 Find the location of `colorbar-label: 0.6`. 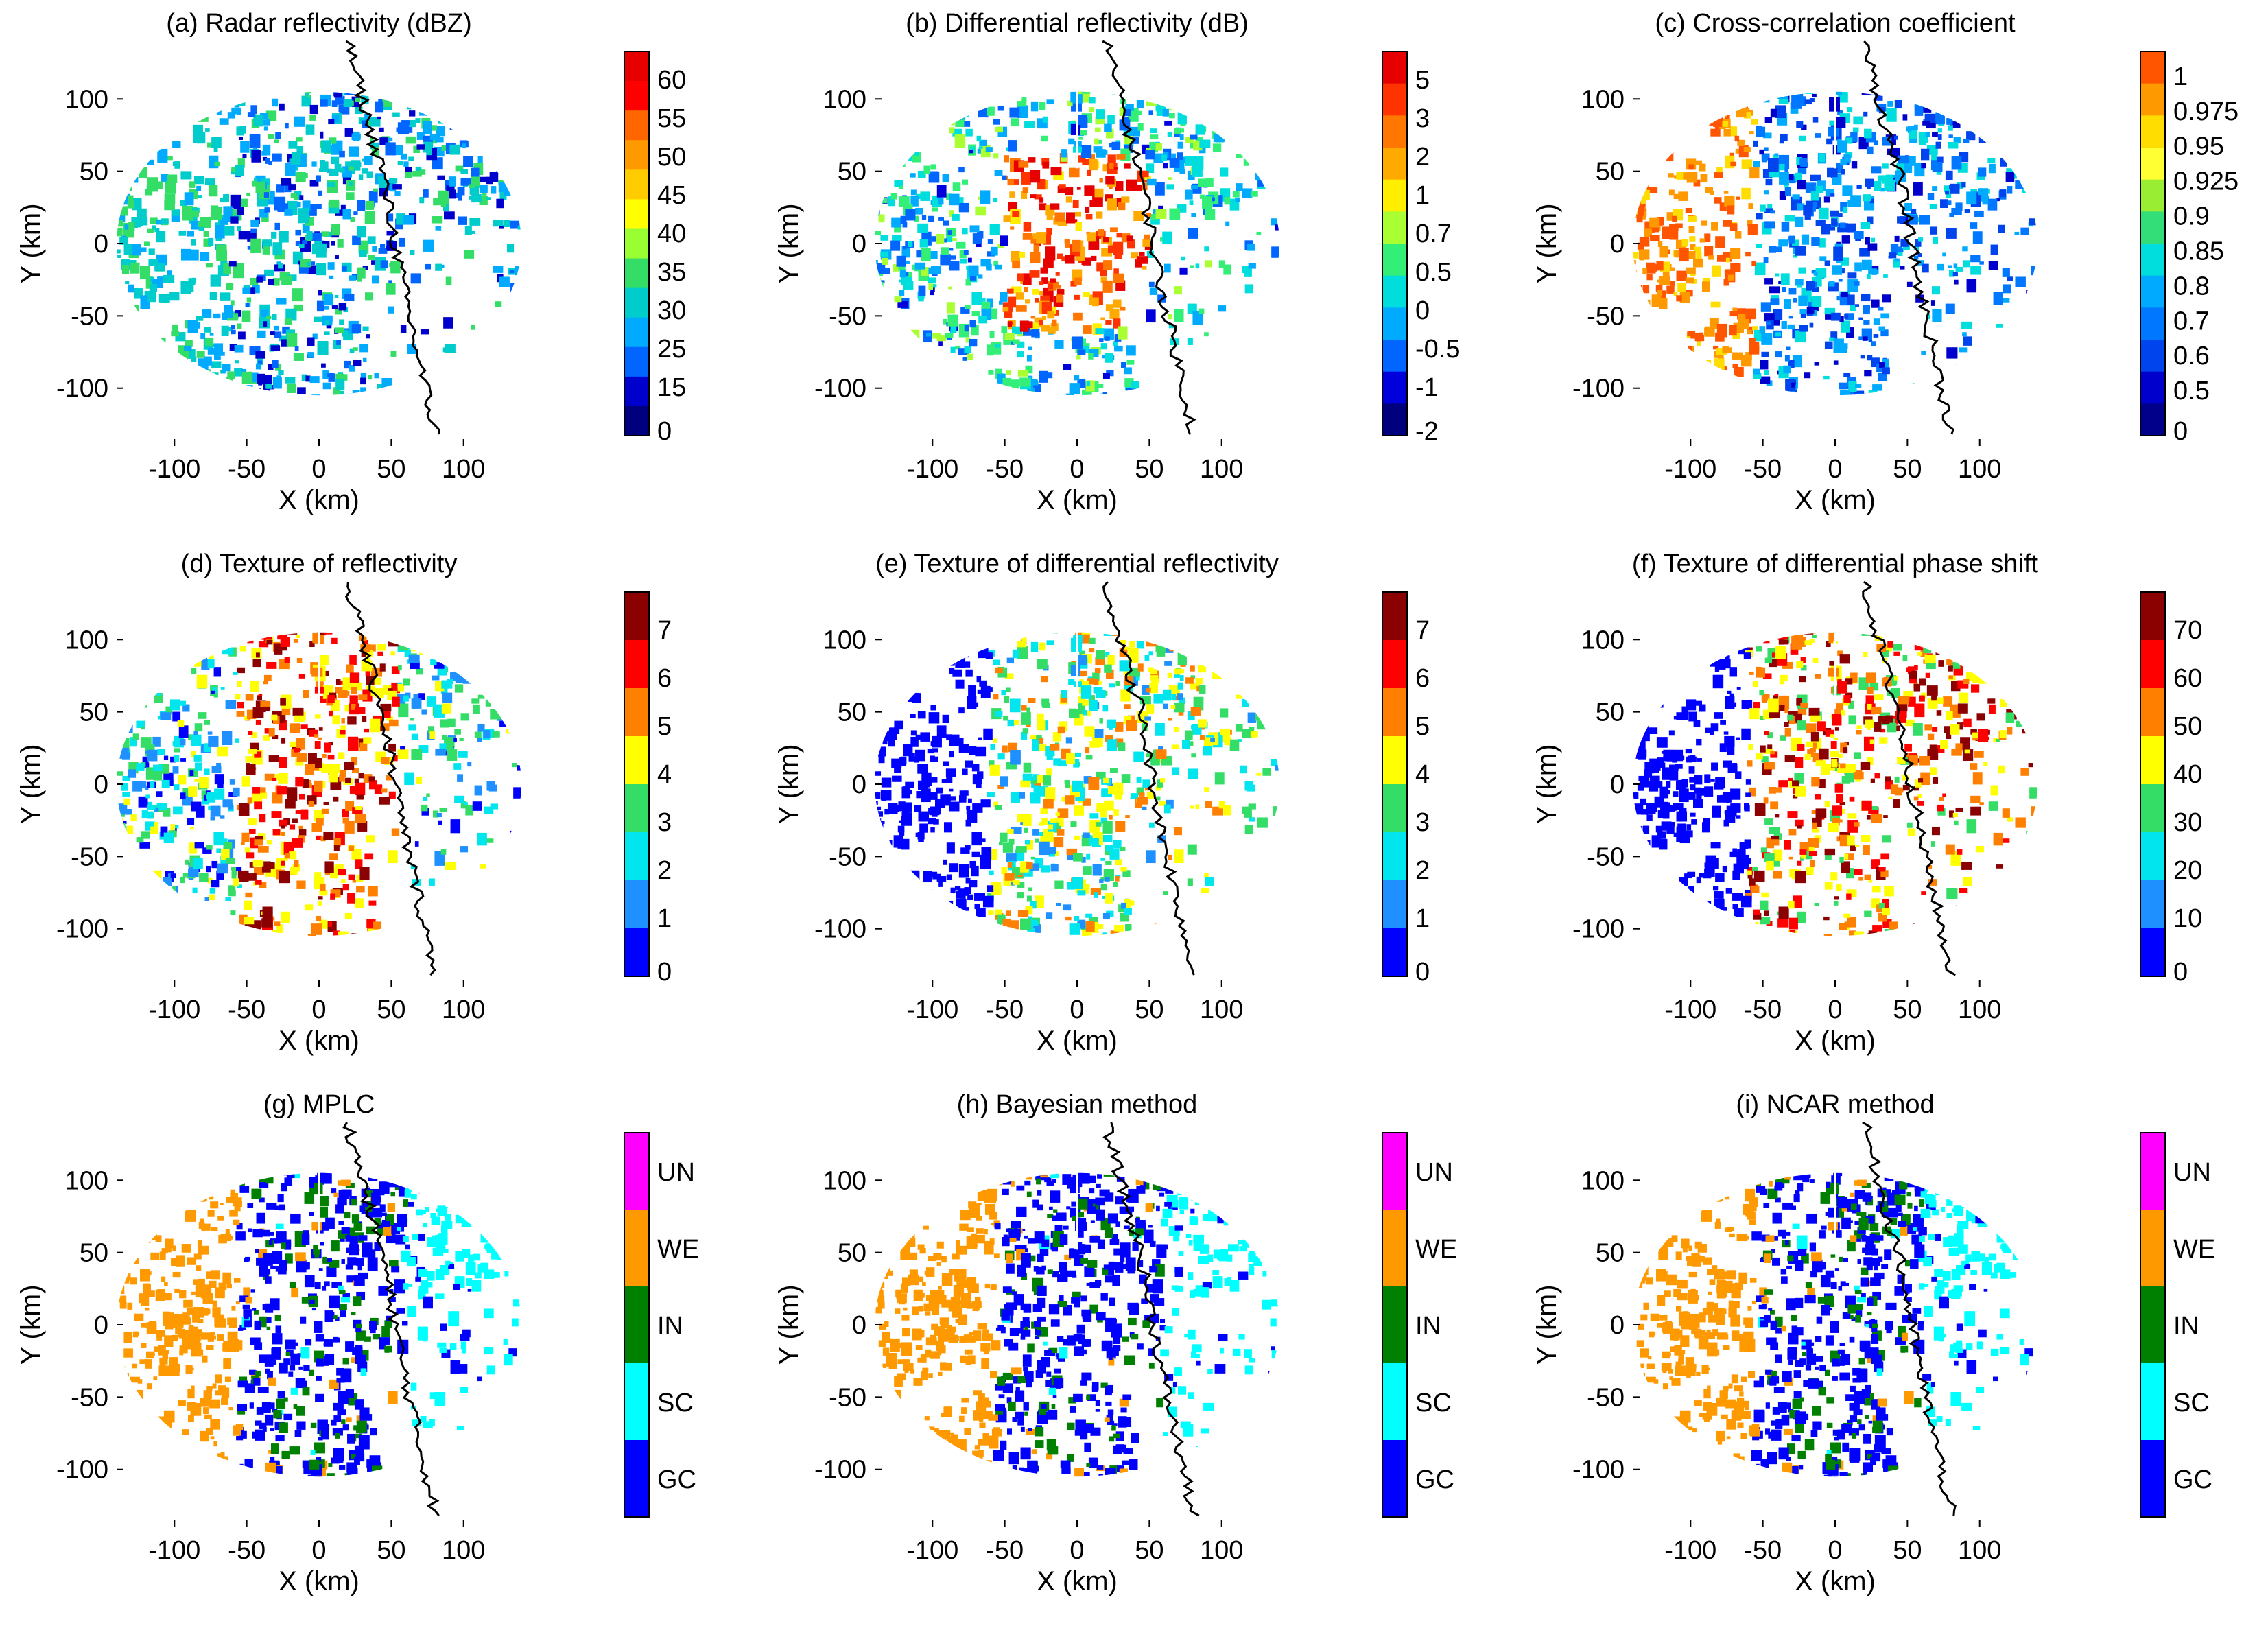

colorbar-label: 0.6 is located at coordinates (2191, 356).